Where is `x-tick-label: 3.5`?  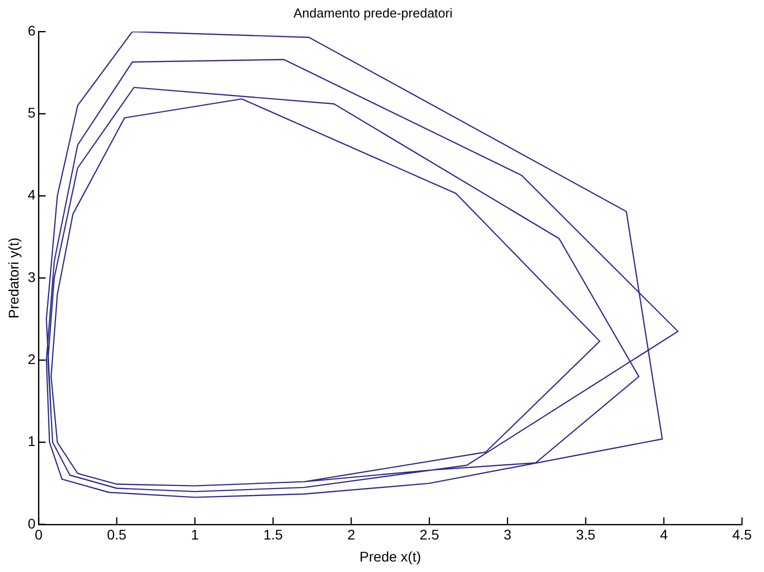
x-tick-label: 3.5 is located at coordinates (586, 534).